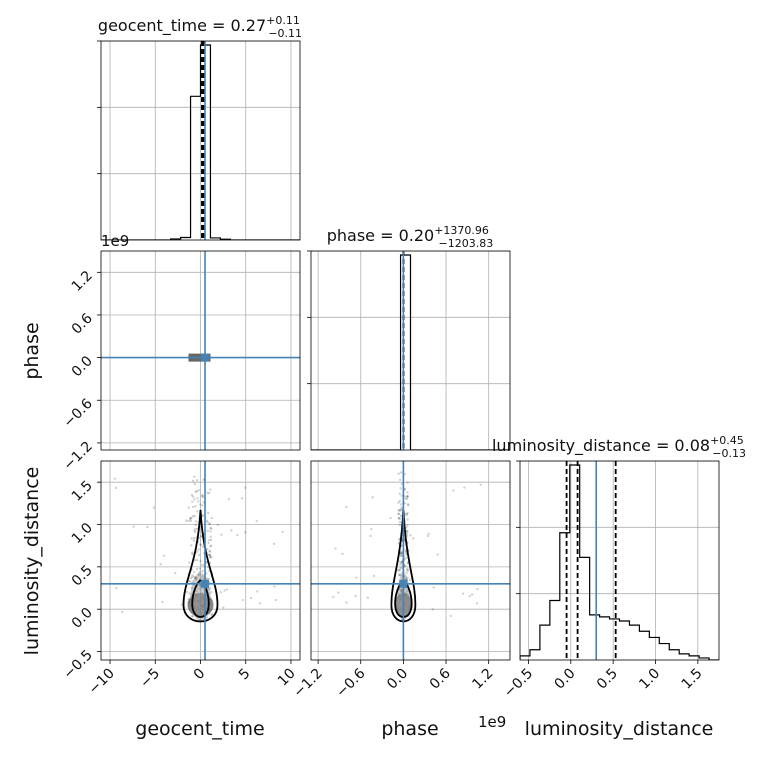  Describe the element at coordinates (82, 281) in the screenshot. I see `y-tick-label: 1.2` at that location.